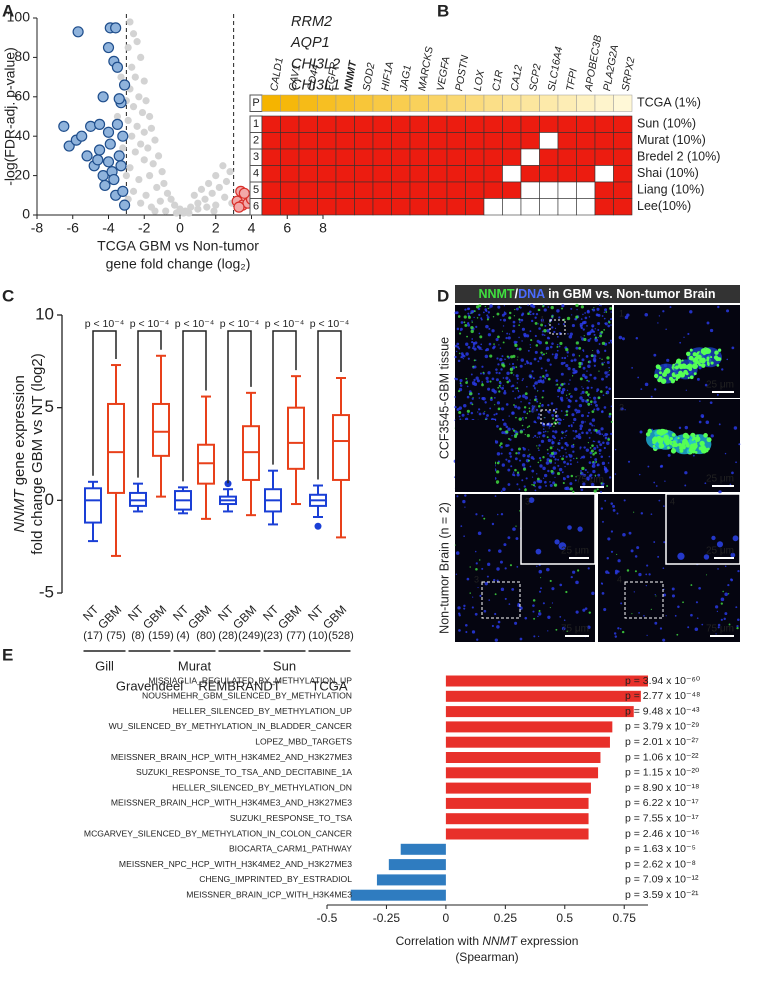 This screenshot has height=994, width=765. I want to click on y-axis-label: fold change GBM vs NT (log2), so click(37, 453).